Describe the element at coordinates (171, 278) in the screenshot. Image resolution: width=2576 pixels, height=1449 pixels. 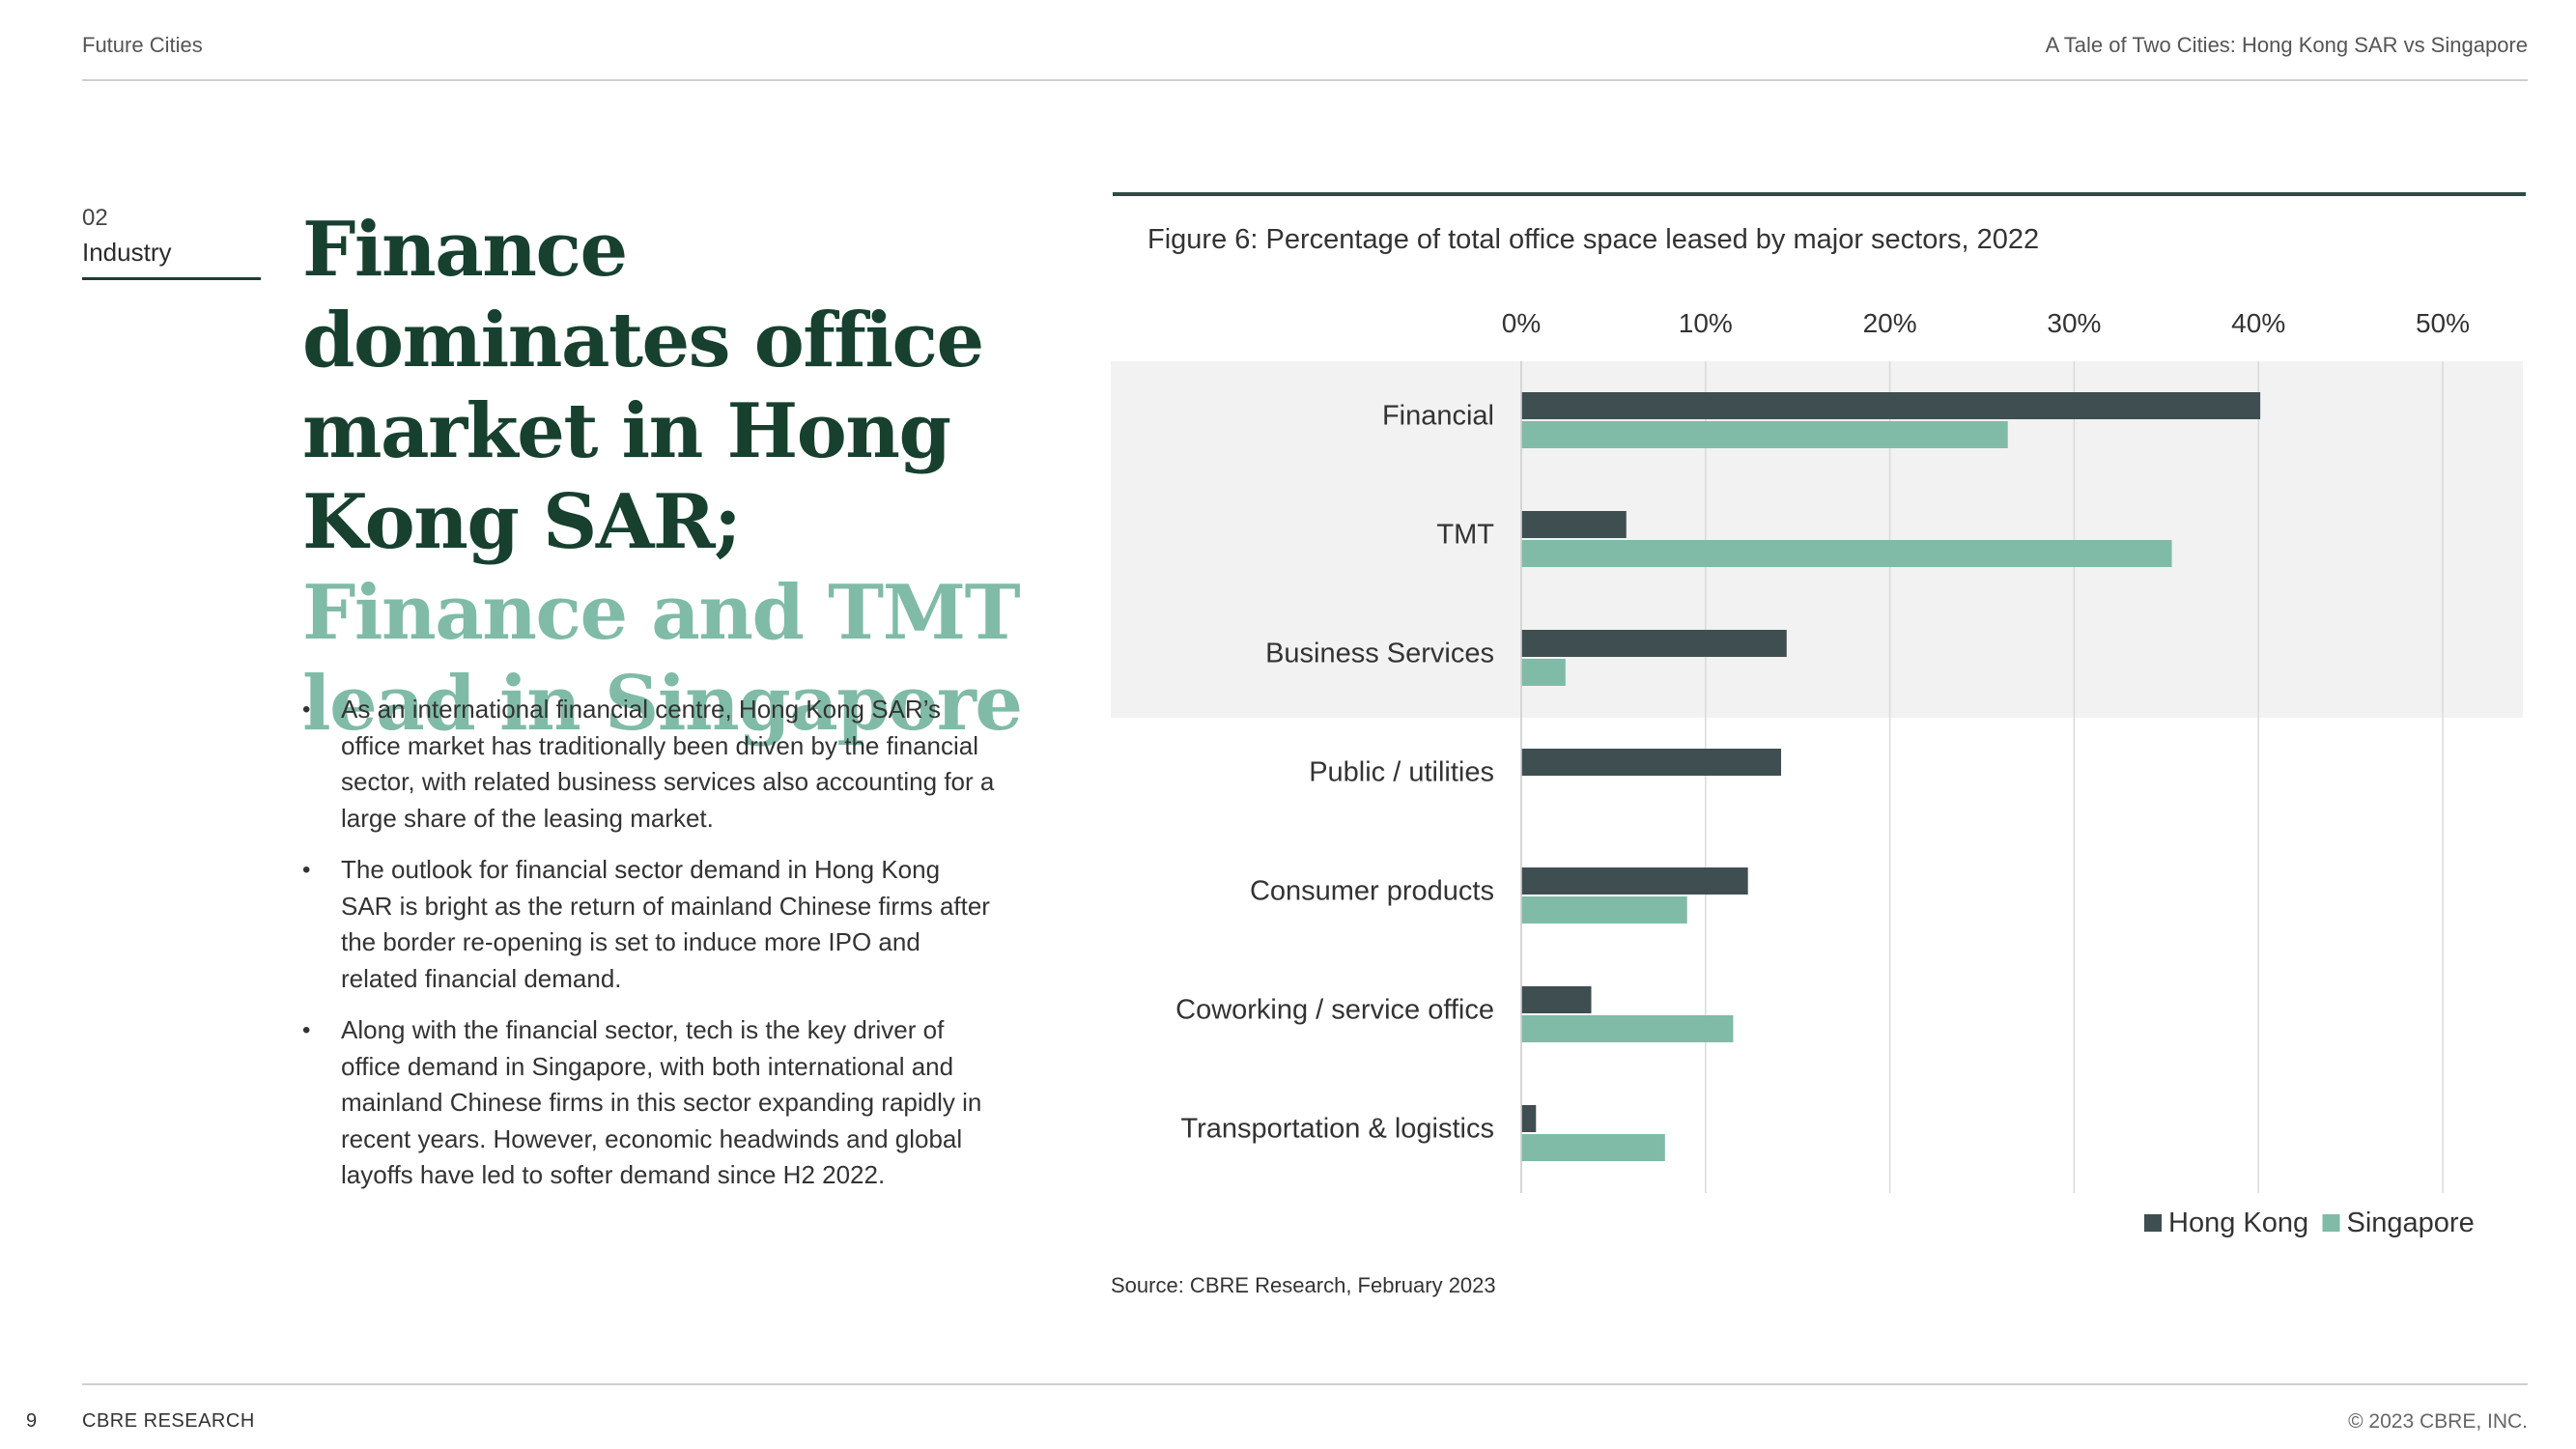
I see `section-underline` at that location.